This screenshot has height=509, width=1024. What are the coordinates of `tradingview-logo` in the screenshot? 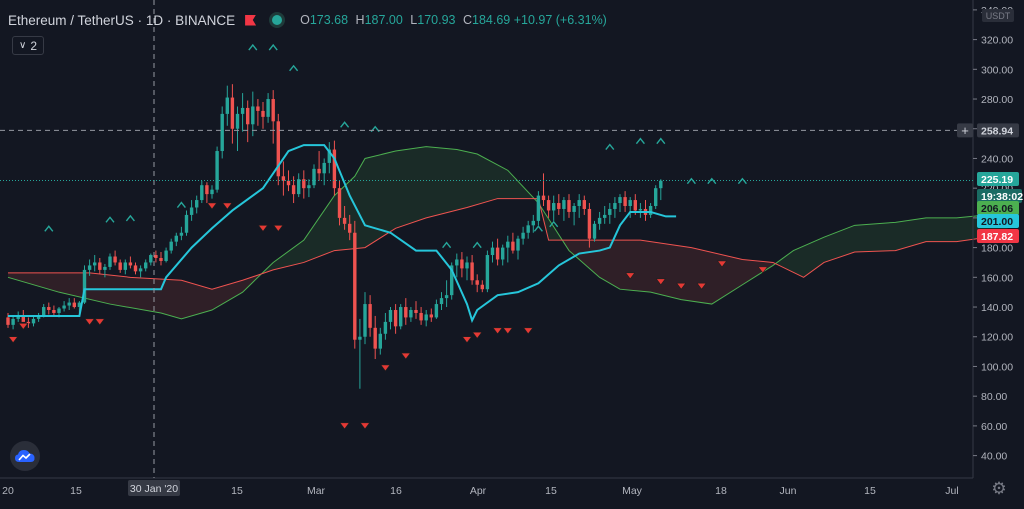 It's located at (25, 456).